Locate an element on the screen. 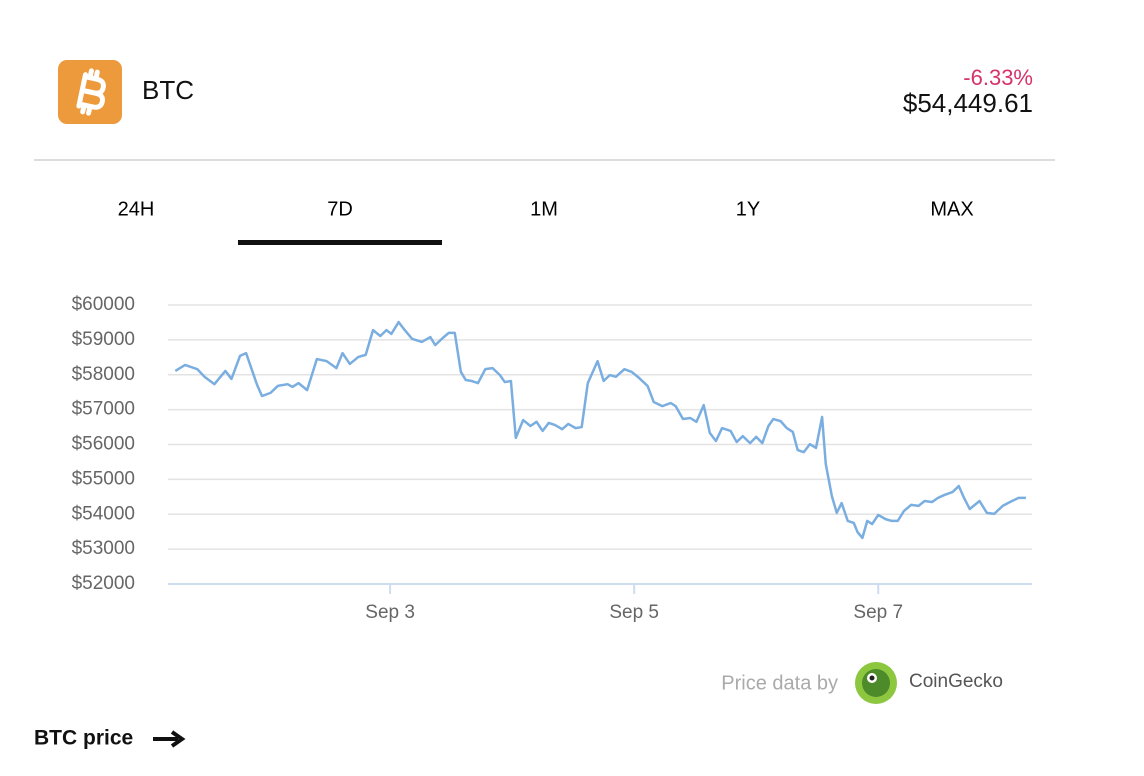  tab: MAX is located at coordinates (951, 209).